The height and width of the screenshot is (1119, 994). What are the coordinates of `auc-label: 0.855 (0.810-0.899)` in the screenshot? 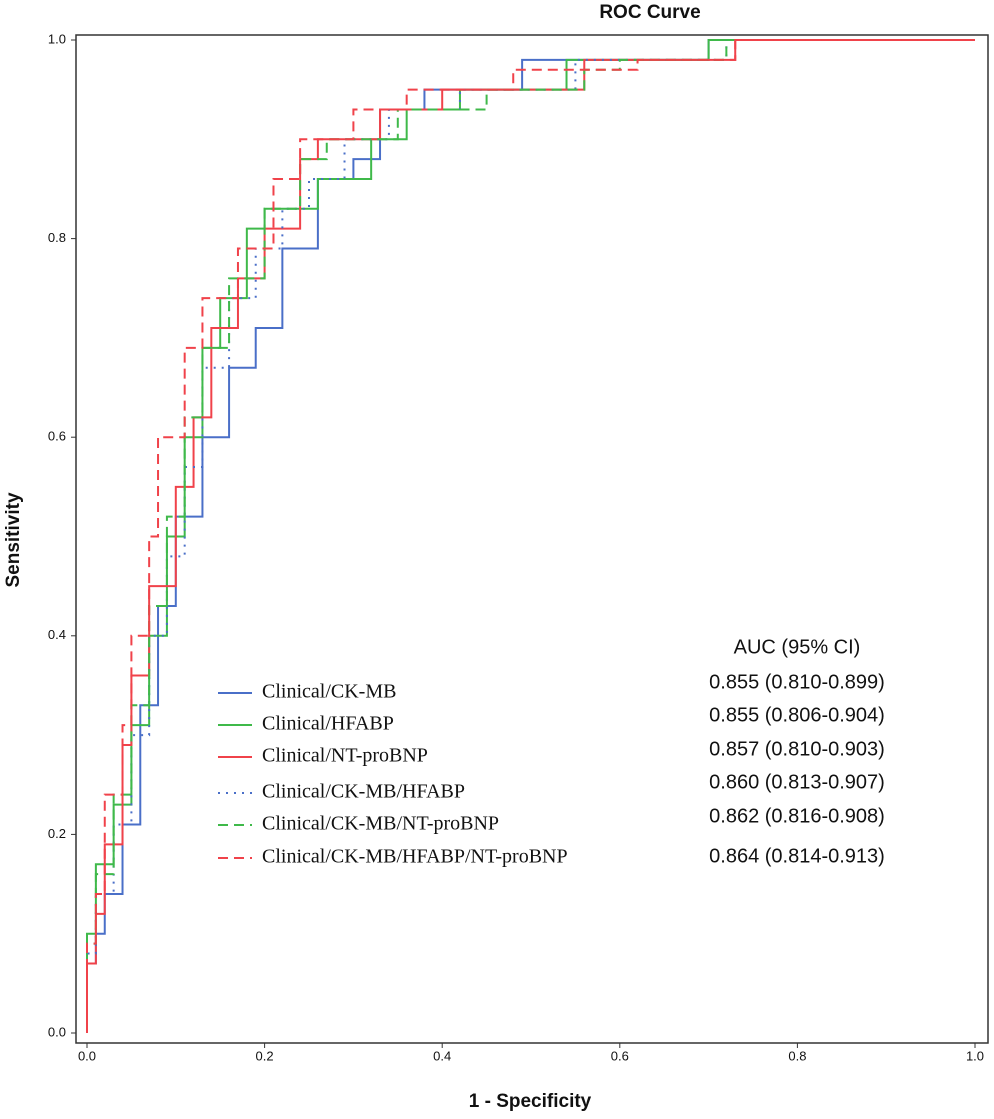 It's located at (797, 682).